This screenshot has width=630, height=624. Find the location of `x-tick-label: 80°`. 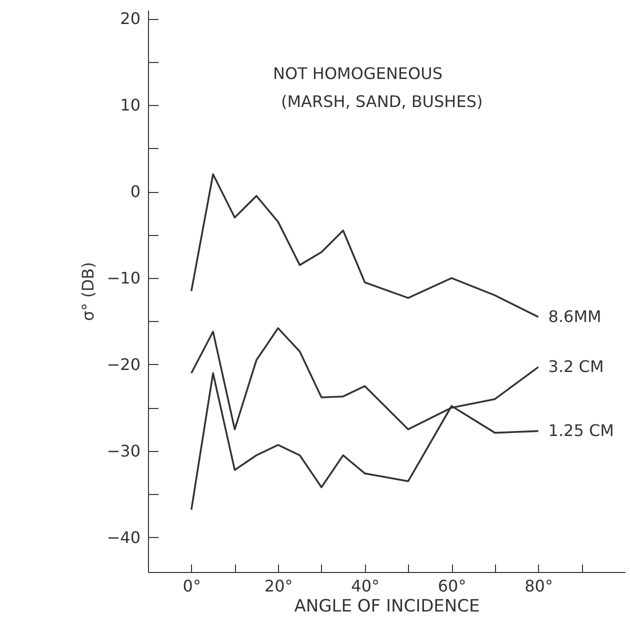

x-tick-label: 80° is located at coordinates (538, 586).